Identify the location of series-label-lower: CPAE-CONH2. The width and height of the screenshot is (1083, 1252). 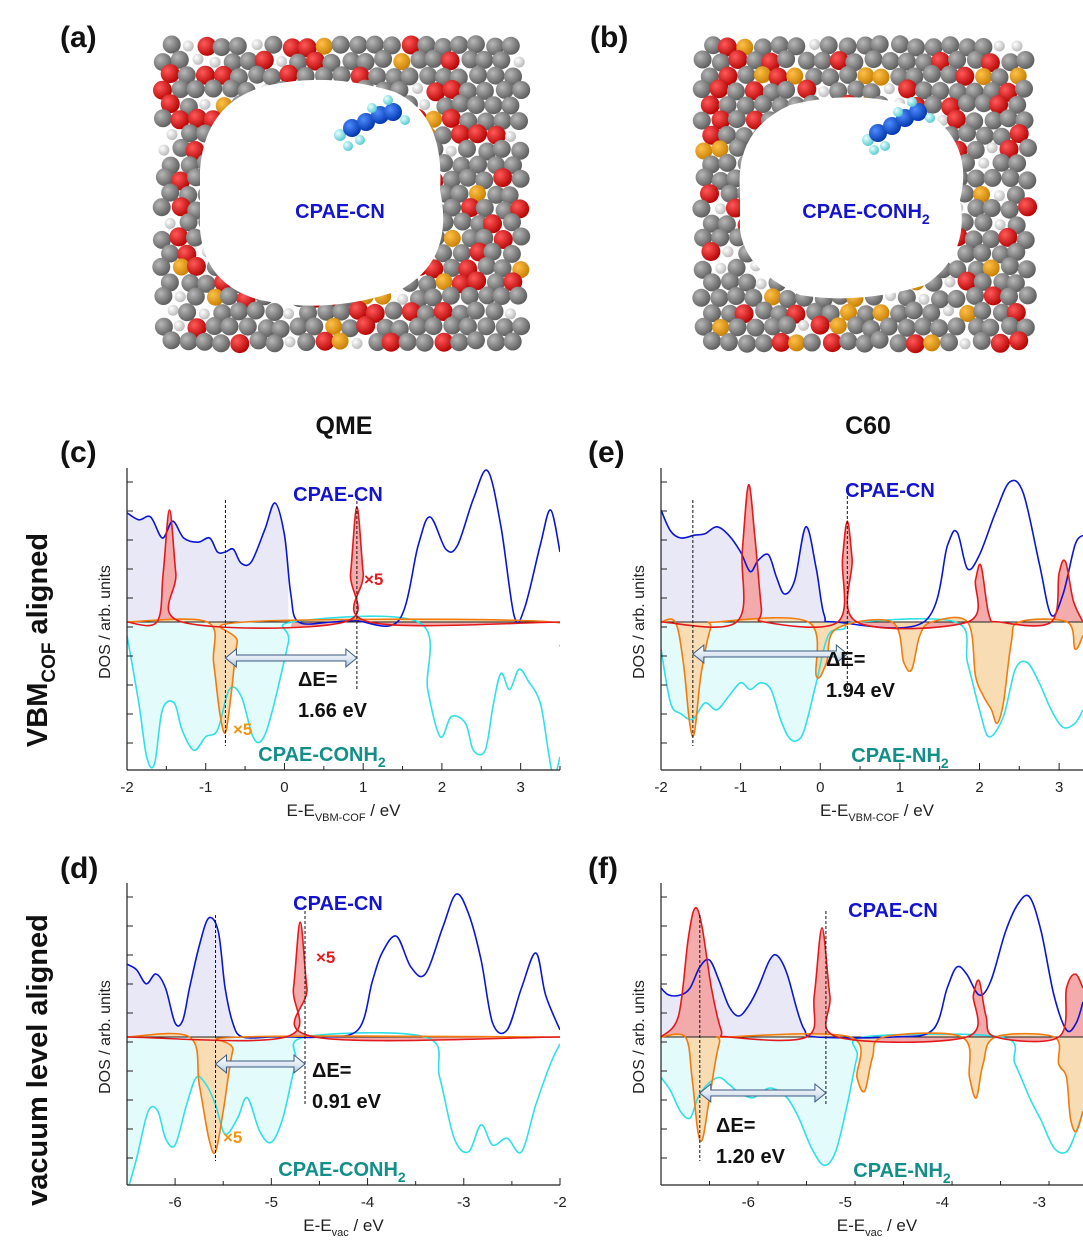
(322, 757).